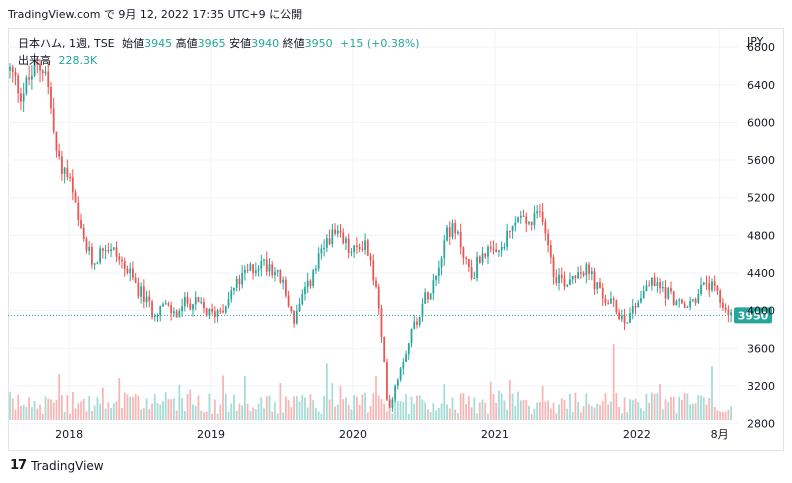 The height and width of the screenshot is (483, 792). Describe the element at coordinates (186, 43) in the screenshot. I see `high-label: 高値` at that location.